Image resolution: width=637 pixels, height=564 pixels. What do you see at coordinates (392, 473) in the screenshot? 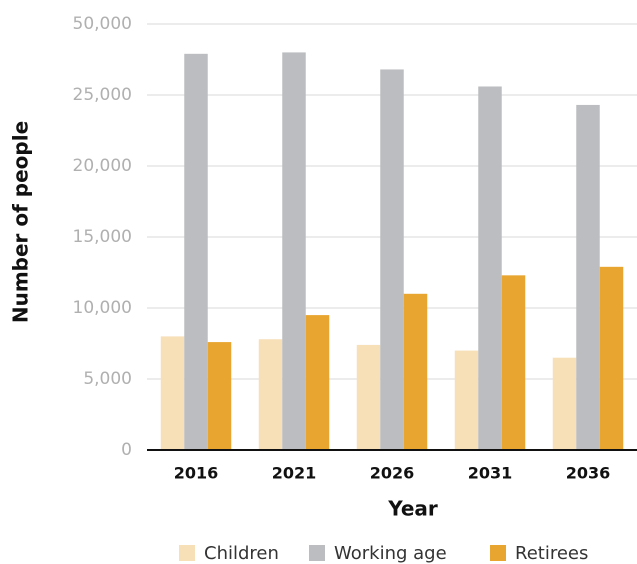
I see `x-tick-label: 2026` at bounding box center [392, 473].